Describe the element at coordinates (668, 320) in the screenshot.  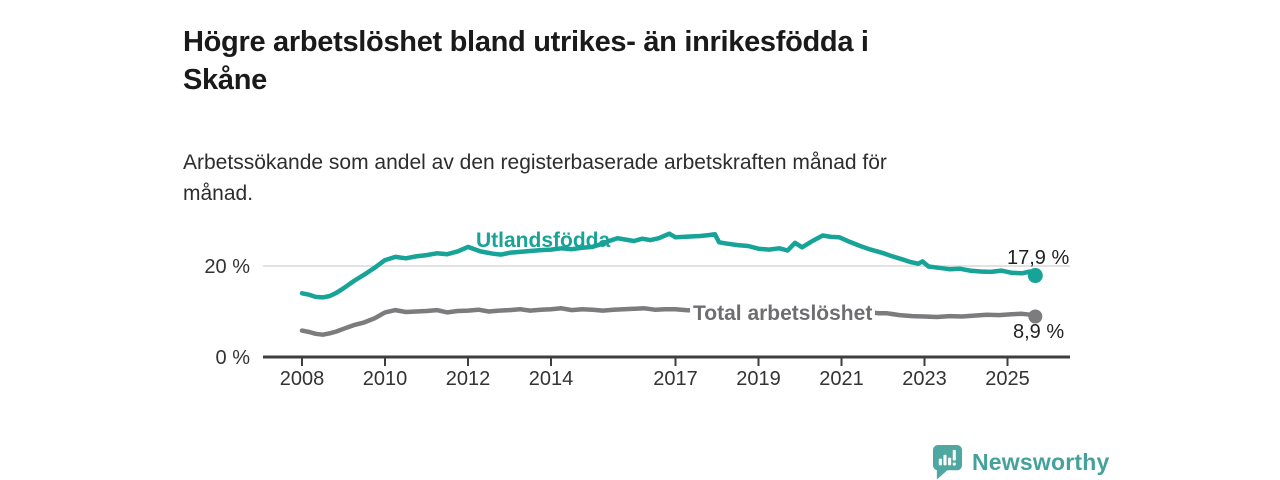
I see `series-line-total` at that location.